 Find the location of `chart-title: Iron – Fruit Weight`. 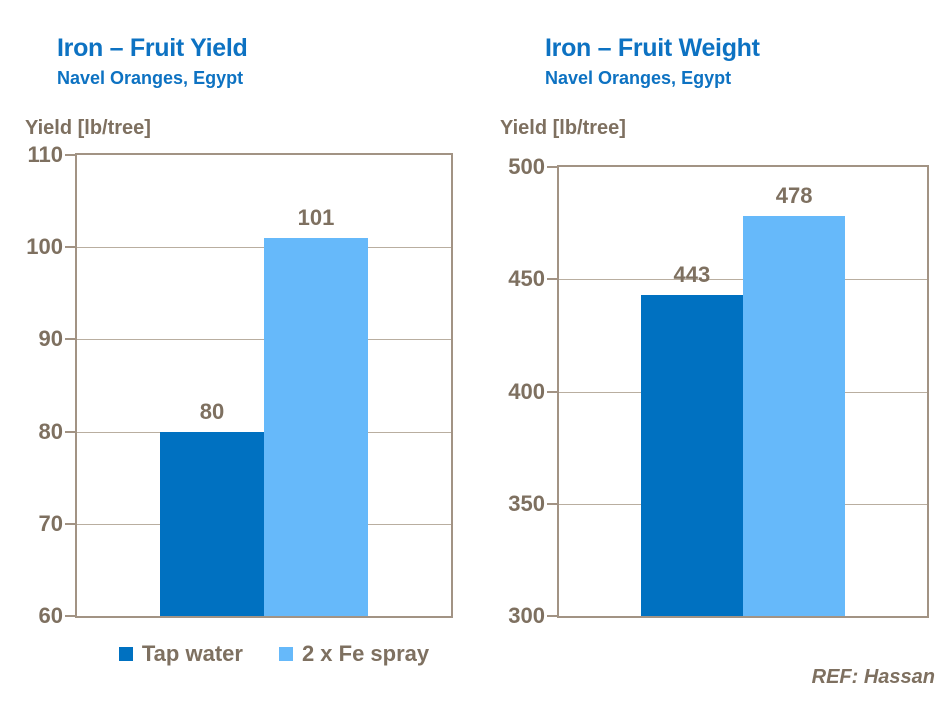

chart-title: Iron – Fruit Weight is located at coordinates (652, 48).